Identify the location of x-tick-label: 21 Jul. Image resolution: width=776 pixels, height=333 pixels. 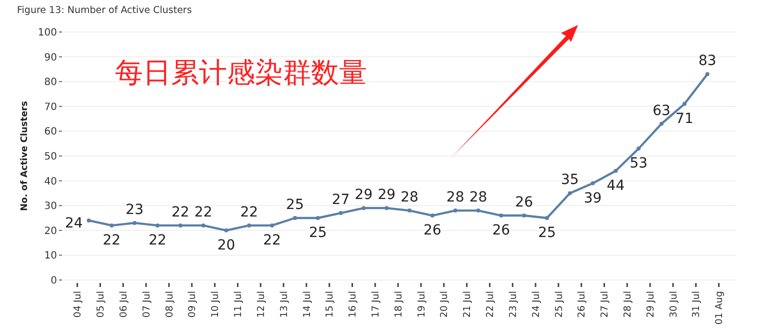
(468, 304).